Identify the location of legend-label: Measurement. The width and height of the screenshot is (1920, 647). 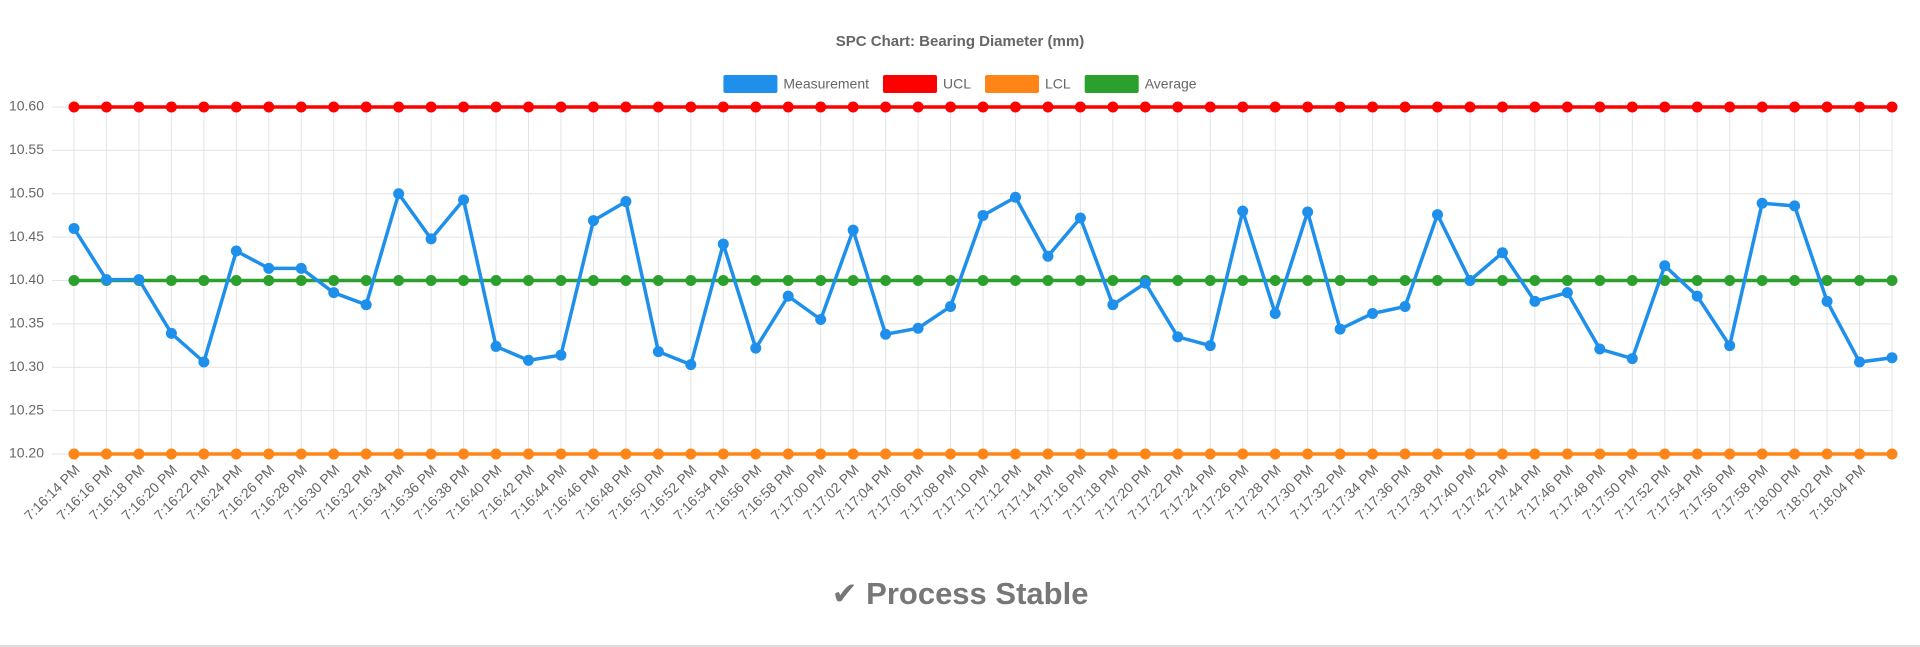
(826, 84).